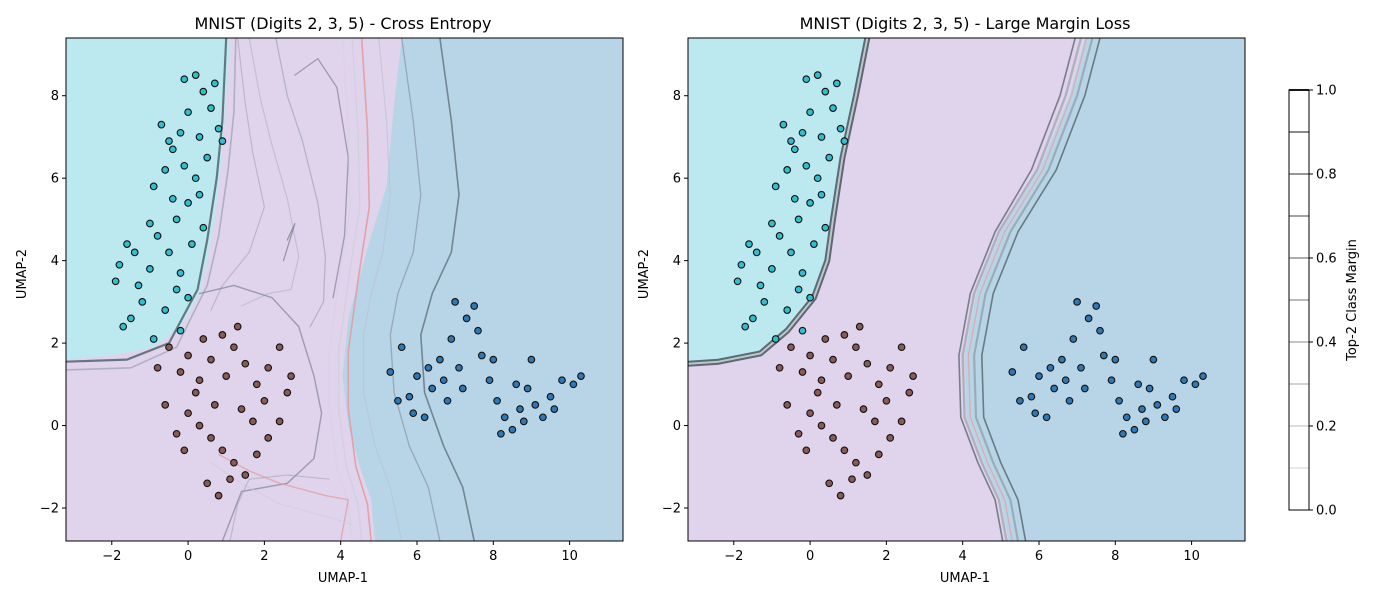 The width and height of the screenshot is (1400, 600). Describe the element at coordinates (55, 426) in the screenshot. I see `y-tick-label: 0` at that location.